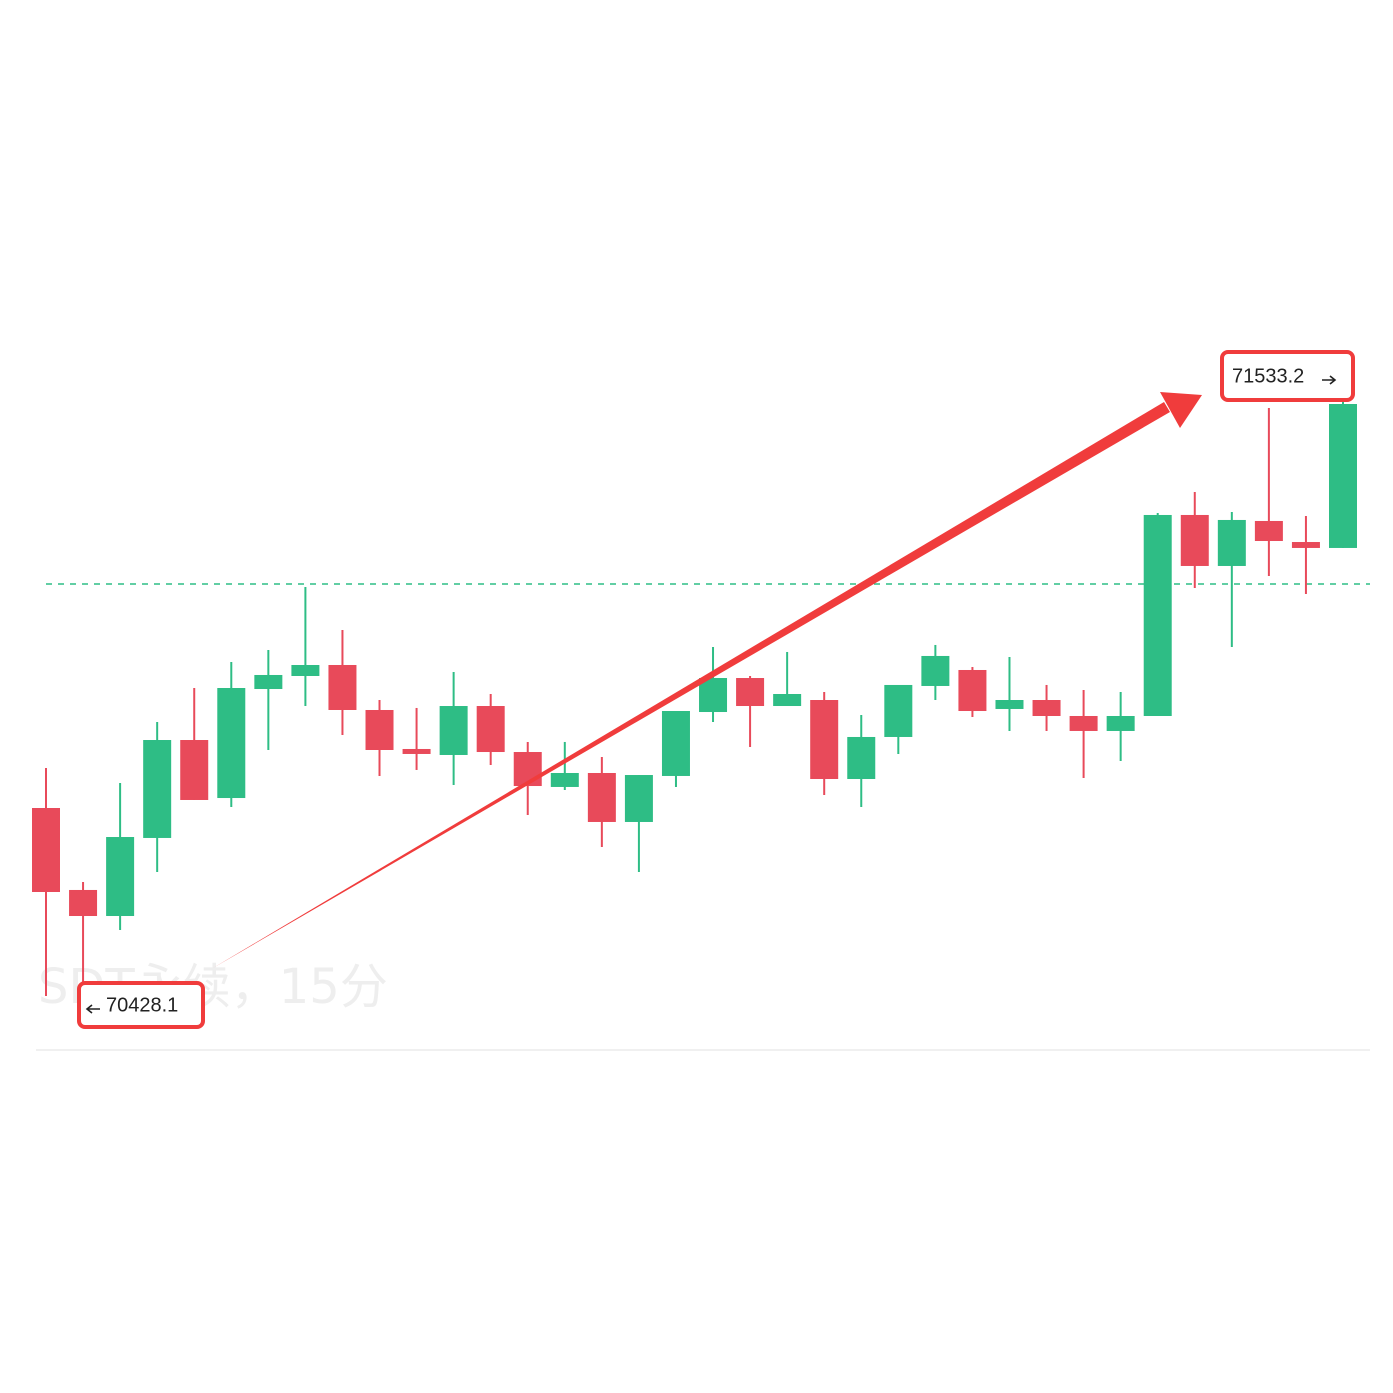 The image size is (1393, 1393). I want to click on arrow-head, so click(1181, 410).